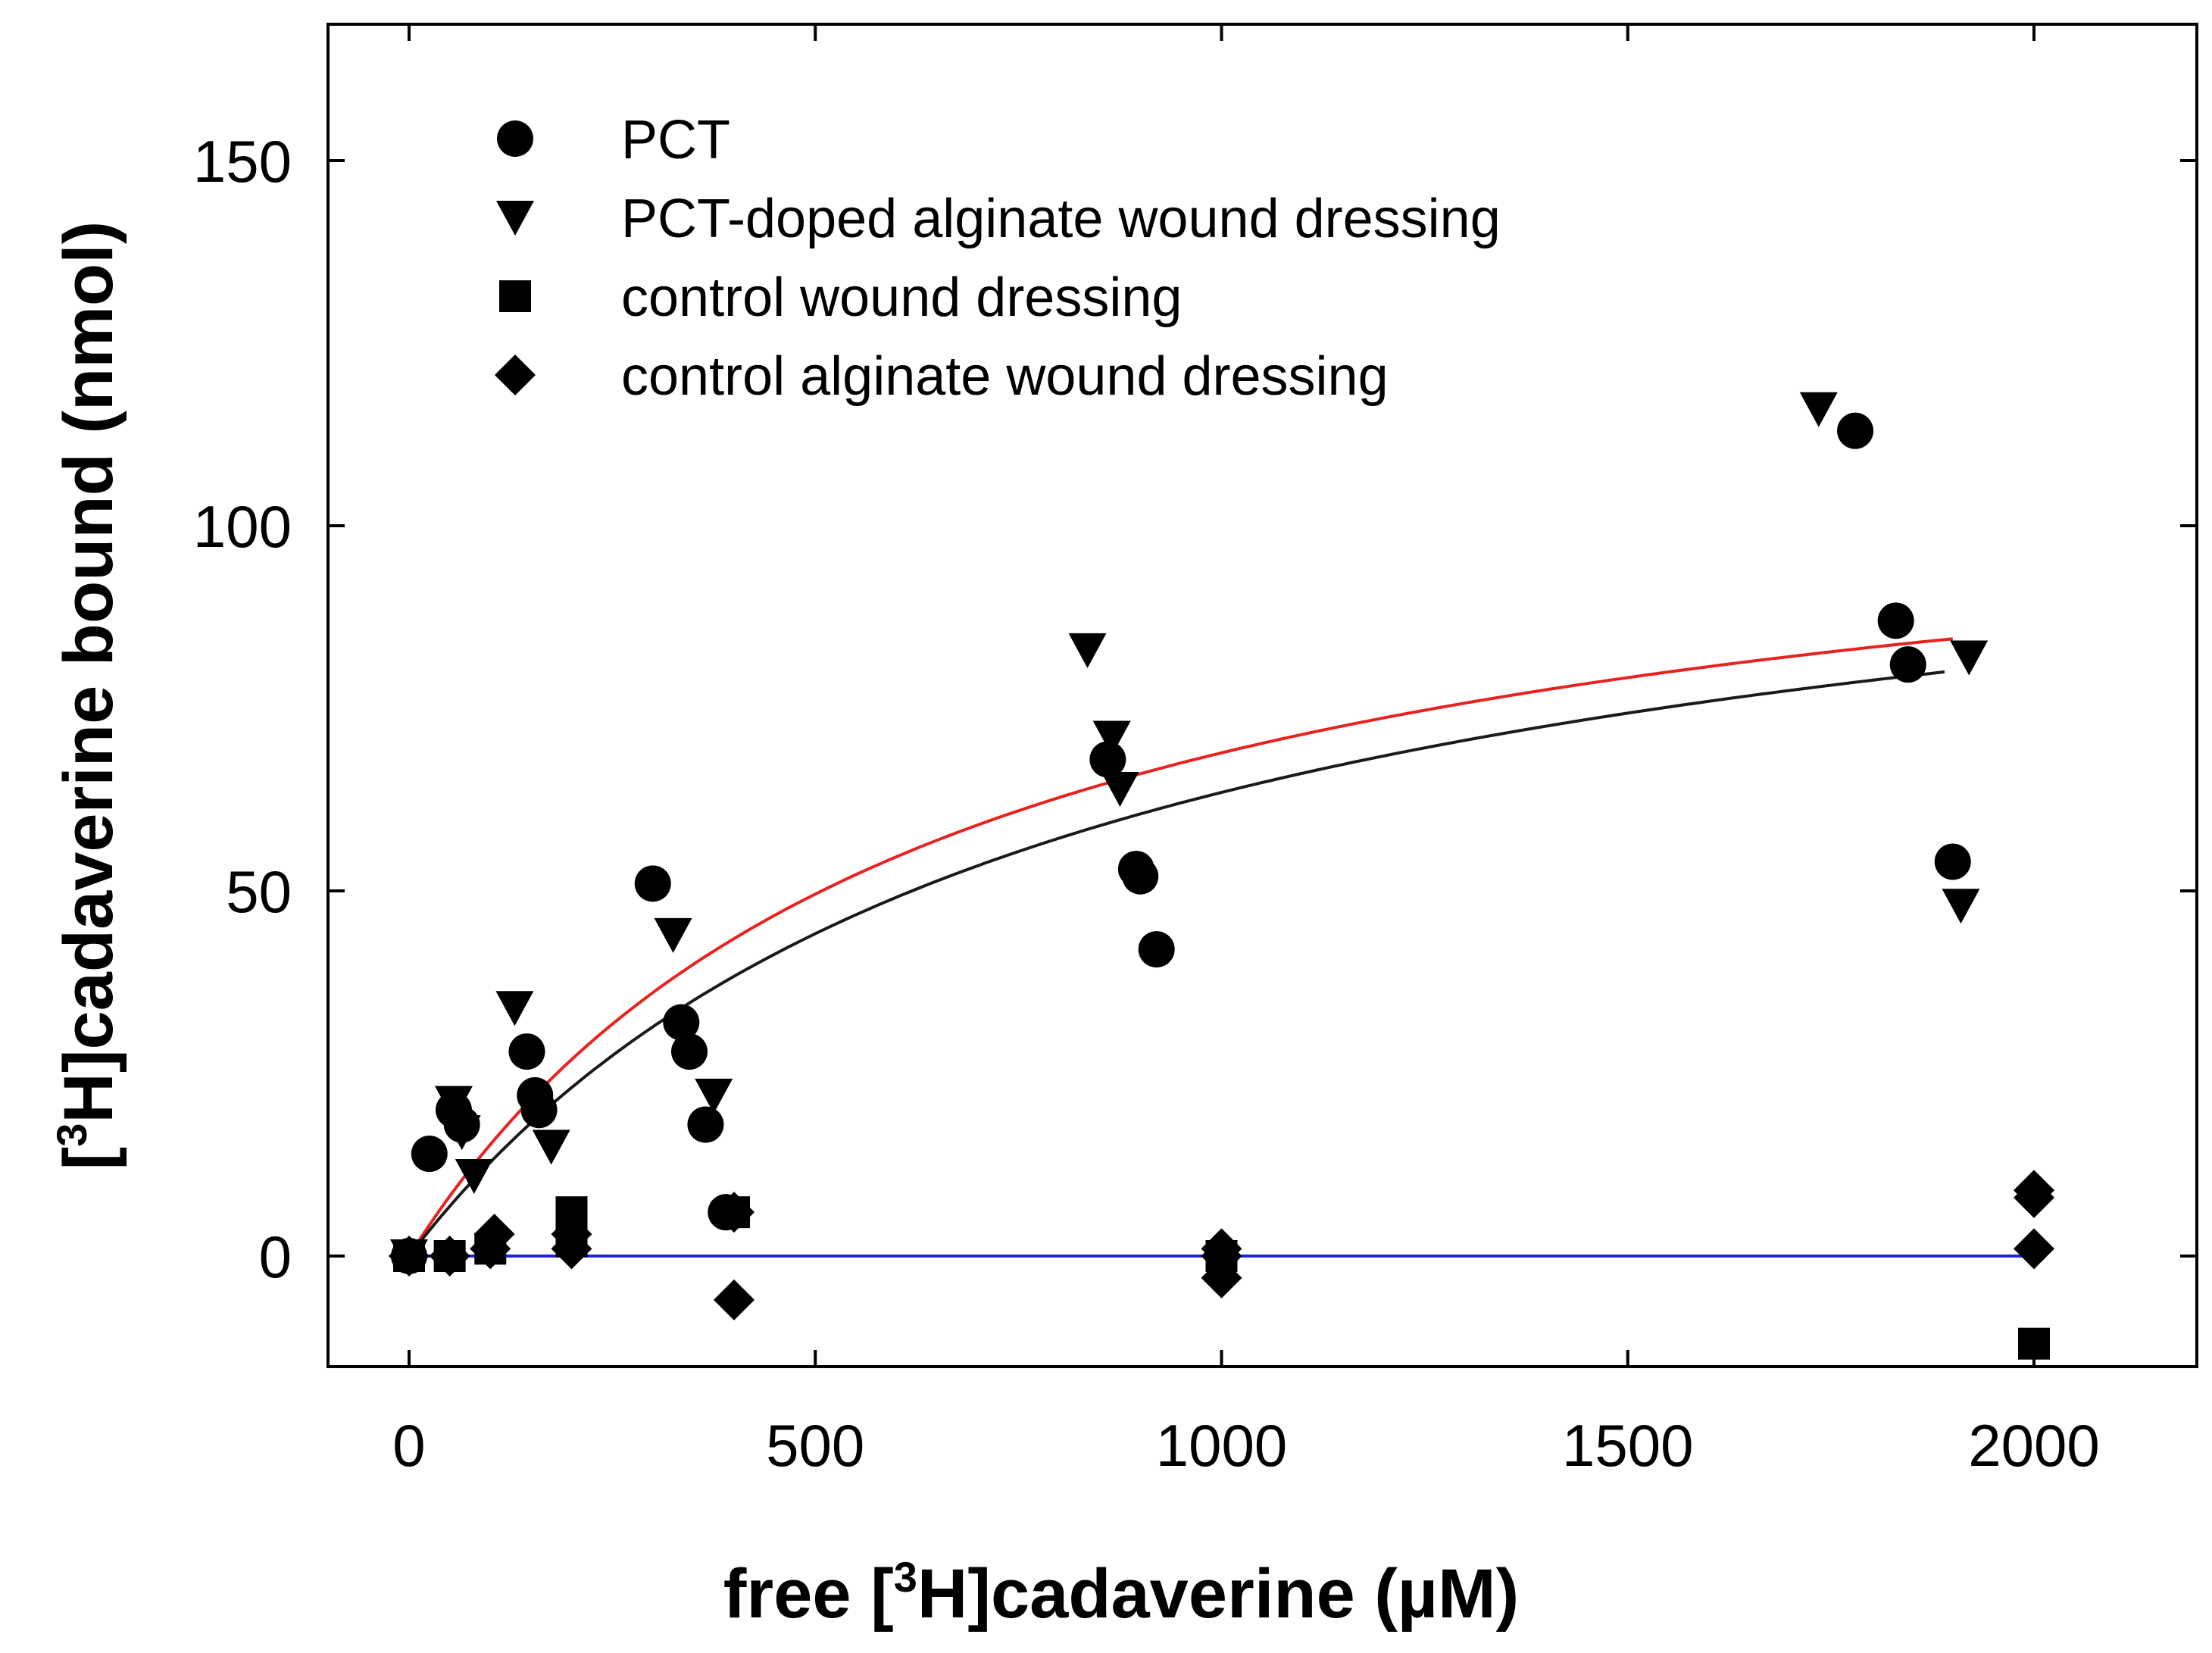 The height and width of the screenshot is (1653, 2212). Describe the element at coordinates (1121, 1593) in the screenshot. I see `x-axis-title: free [3H]cadaverine (µM)` at that location.